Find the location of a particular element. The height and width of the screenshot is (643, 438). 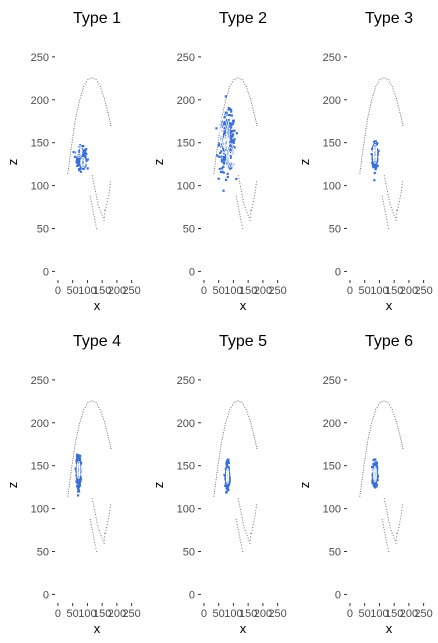

y-tick-label: 200 is located at coordinates (332, 101).